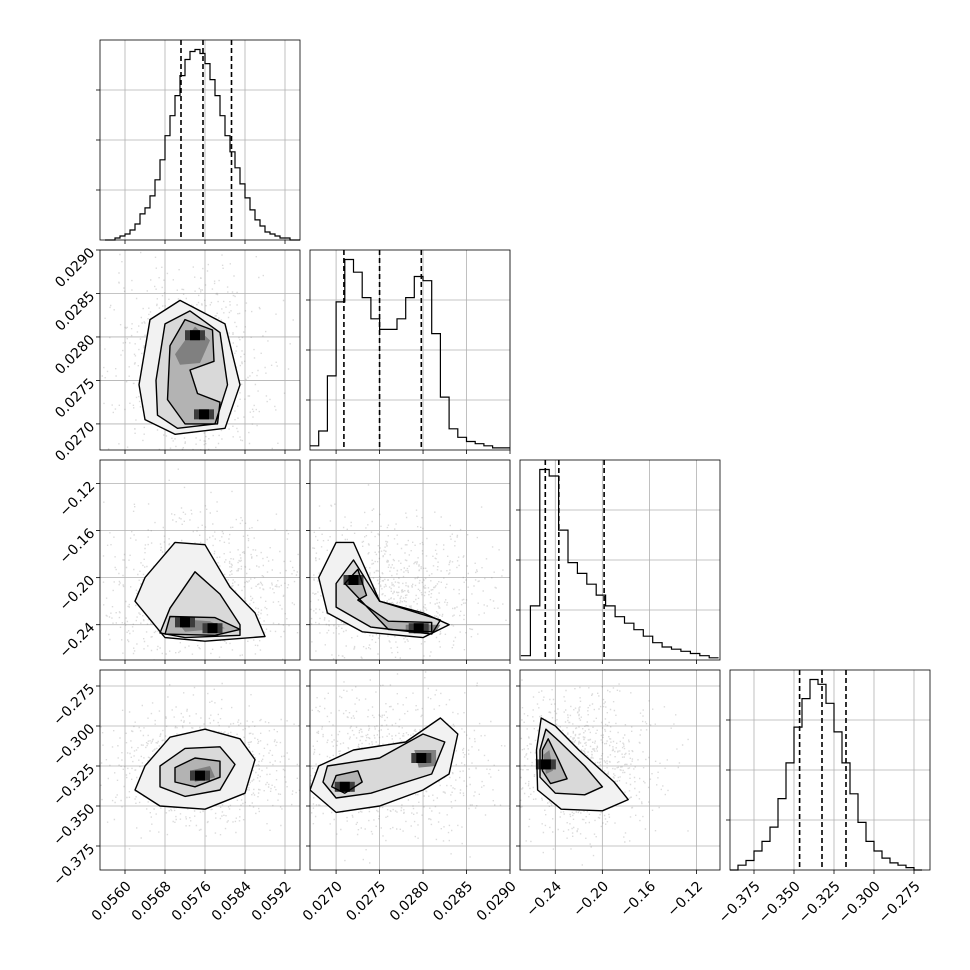 This screenshot has width=970, height=970. Describe the element at coordinates (686, 899) in the screenshot. I see `x-tick-label: −0.12` at that location.